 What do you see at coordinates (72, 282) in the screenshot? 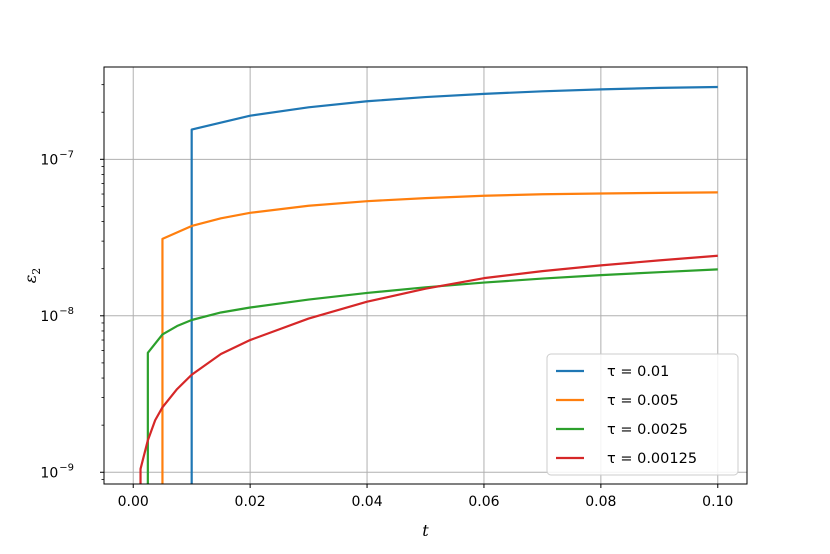
I see `y-axis: 10⁻⁹ 10⁻⁸ 10⁻⁷` at bounding box center [72, 282].